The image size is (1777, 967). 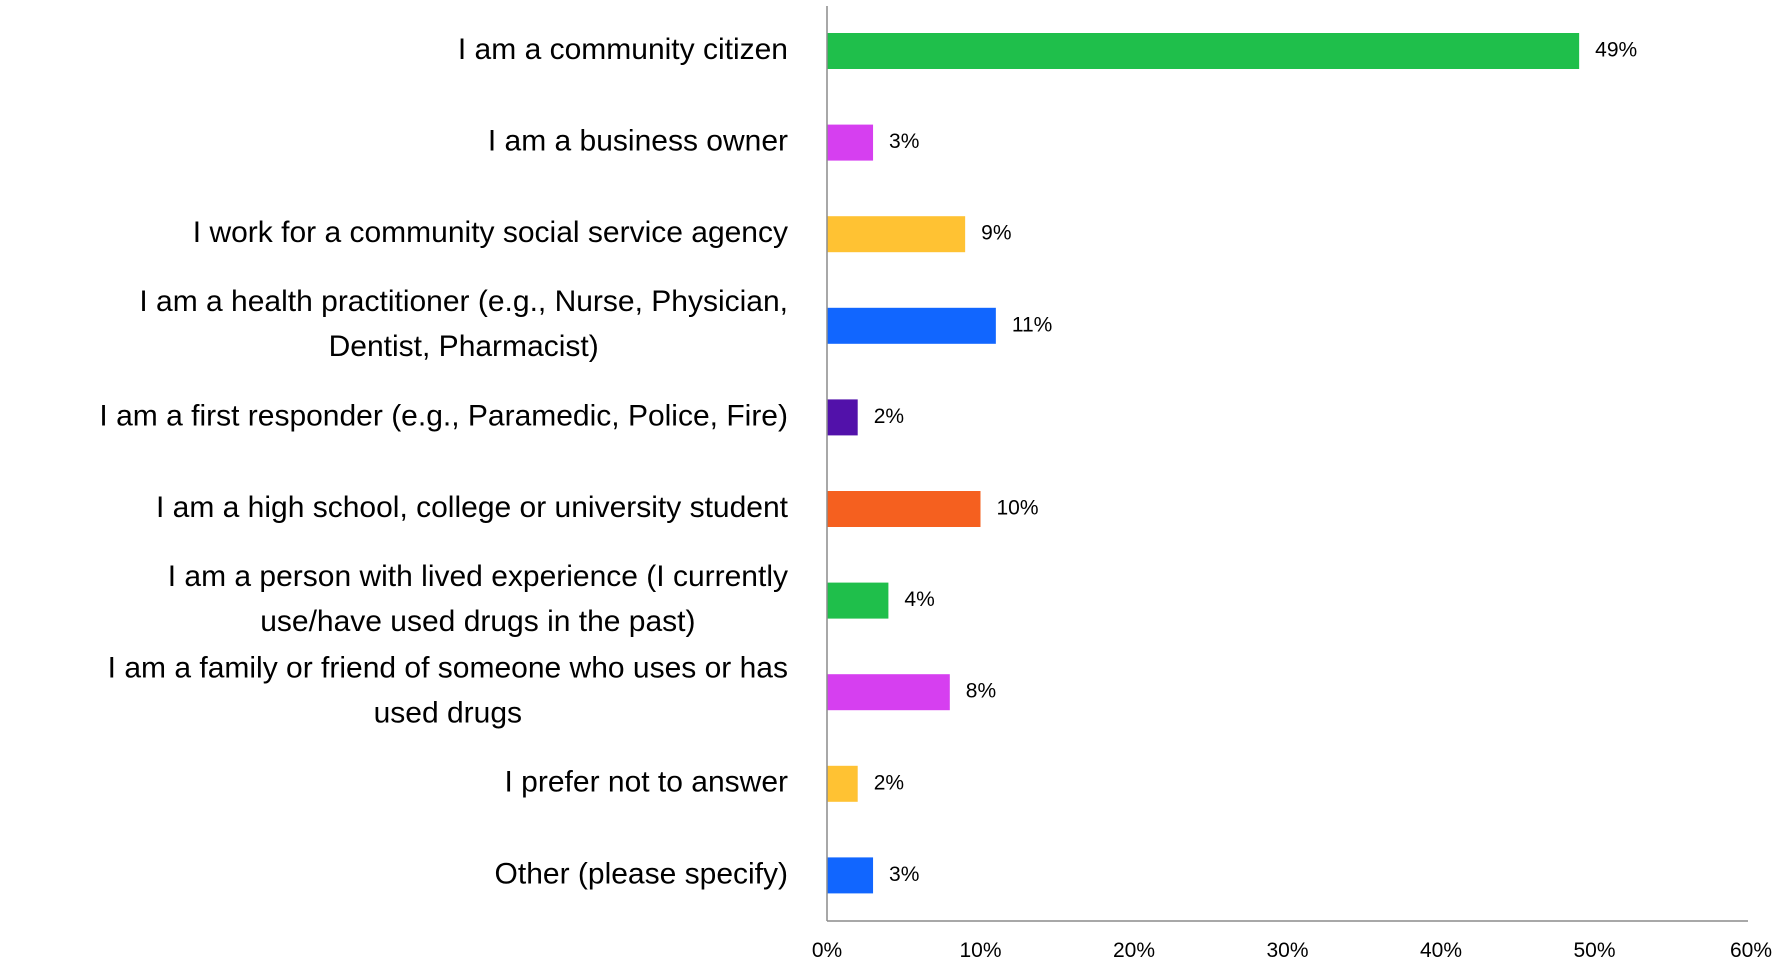 What do you see at coordinates (919, 599) in the screenshot?
I see `bar-value-label-6: 4%` at bounding box center [919, 599].